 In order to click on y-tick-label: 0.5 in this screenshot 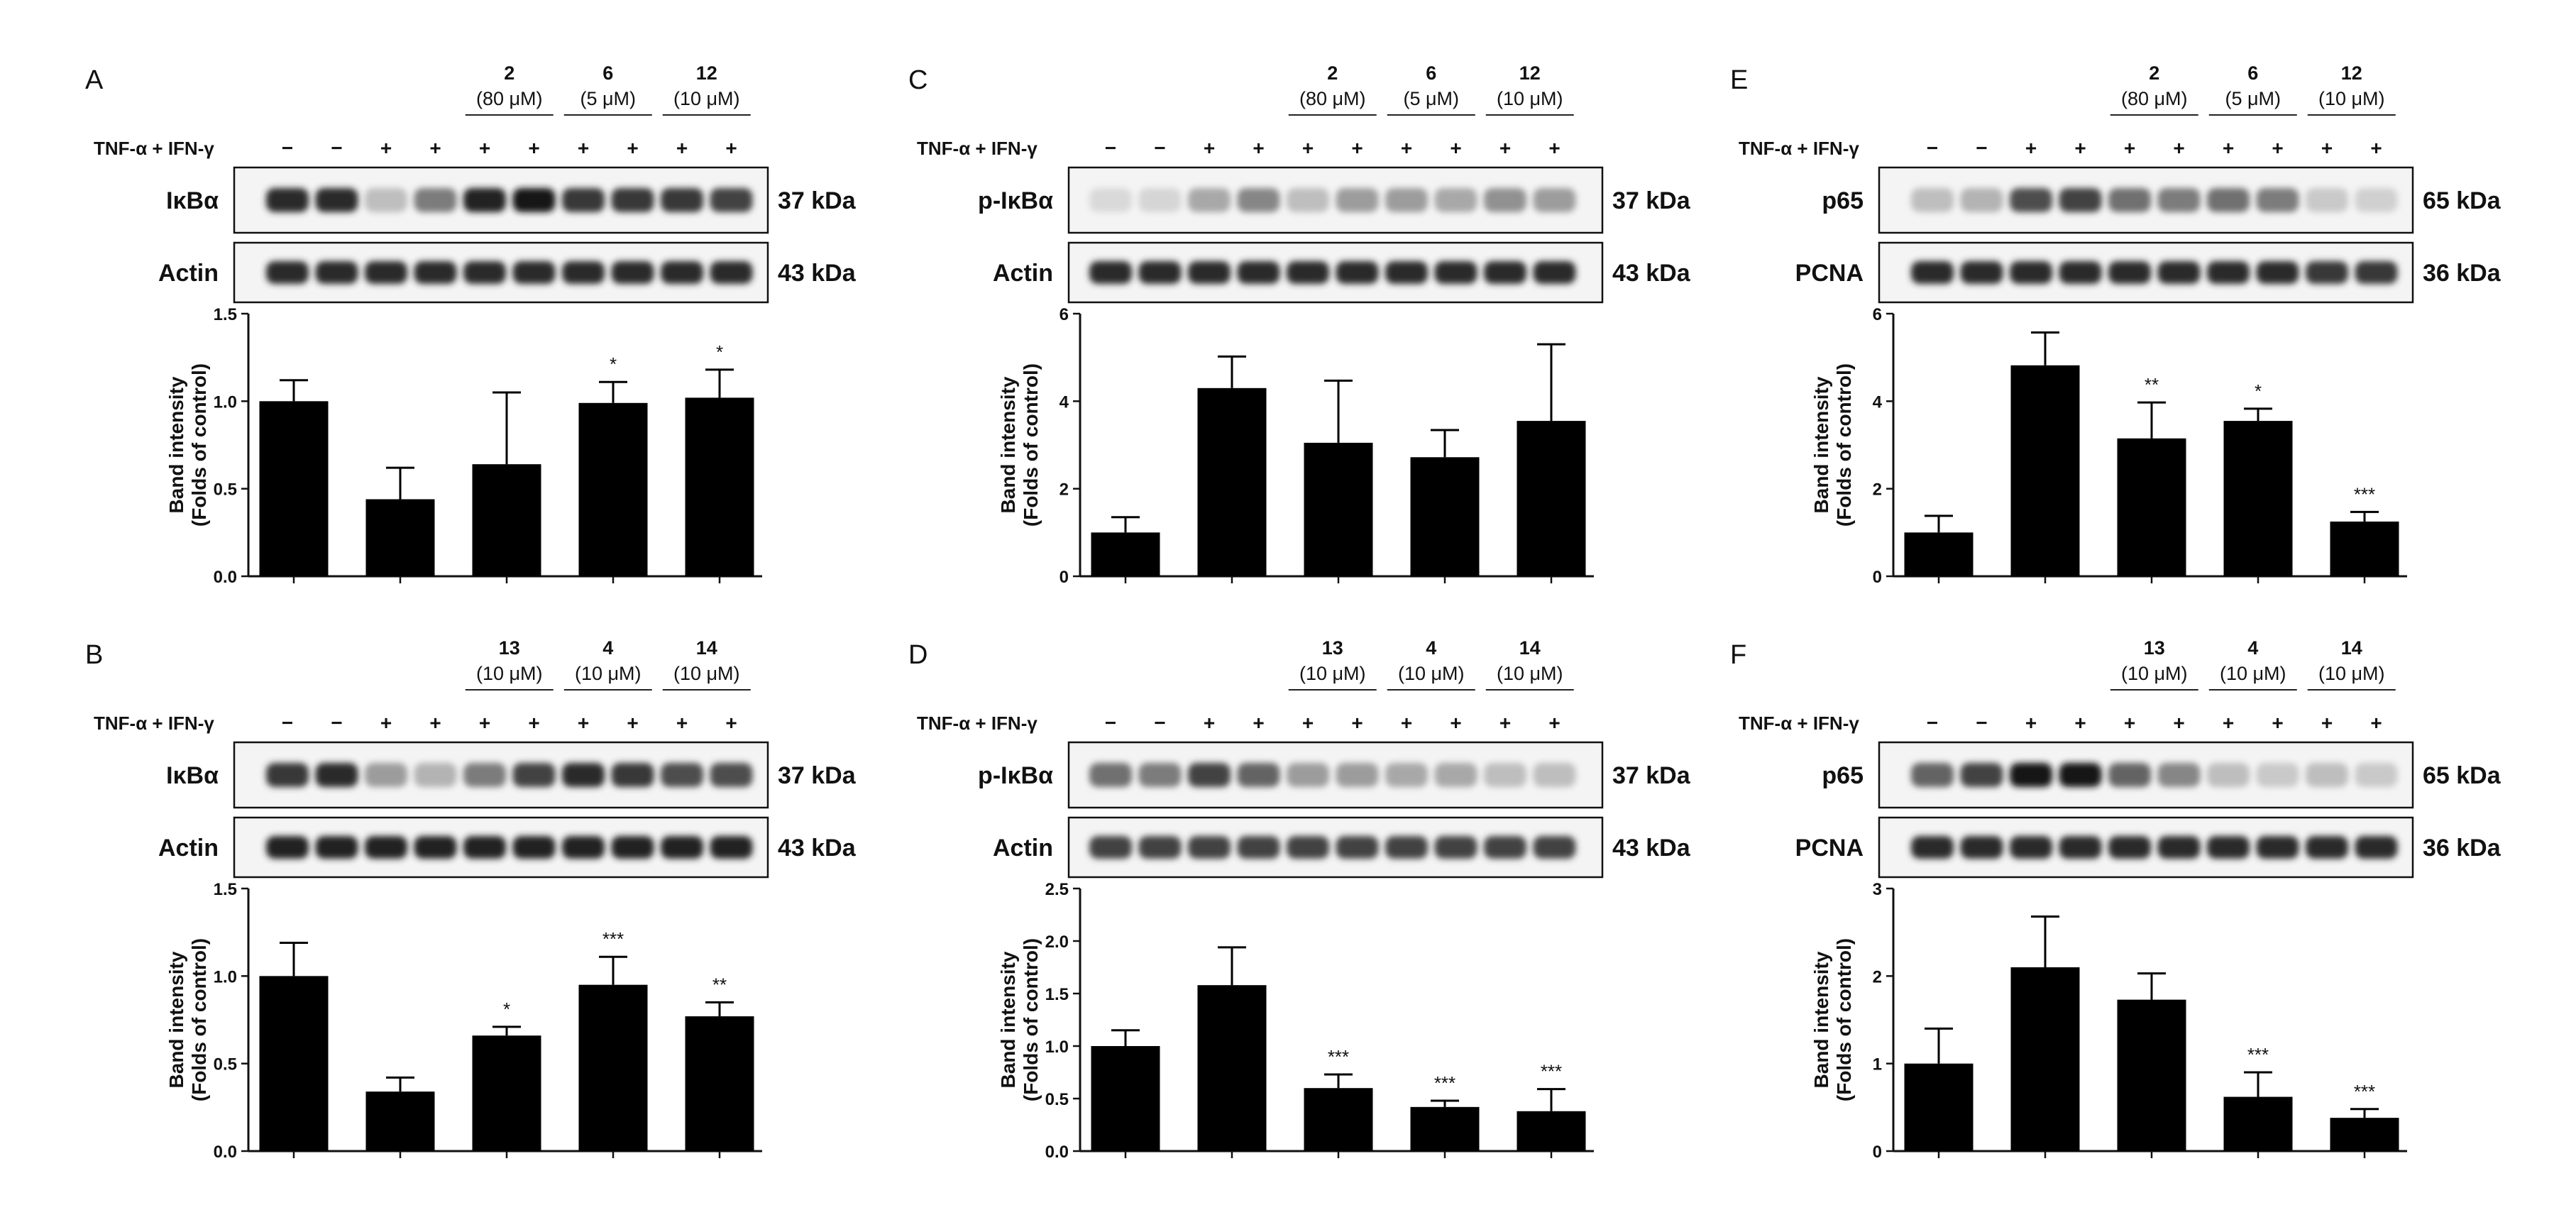, I will do `click(1057, 1100)`.